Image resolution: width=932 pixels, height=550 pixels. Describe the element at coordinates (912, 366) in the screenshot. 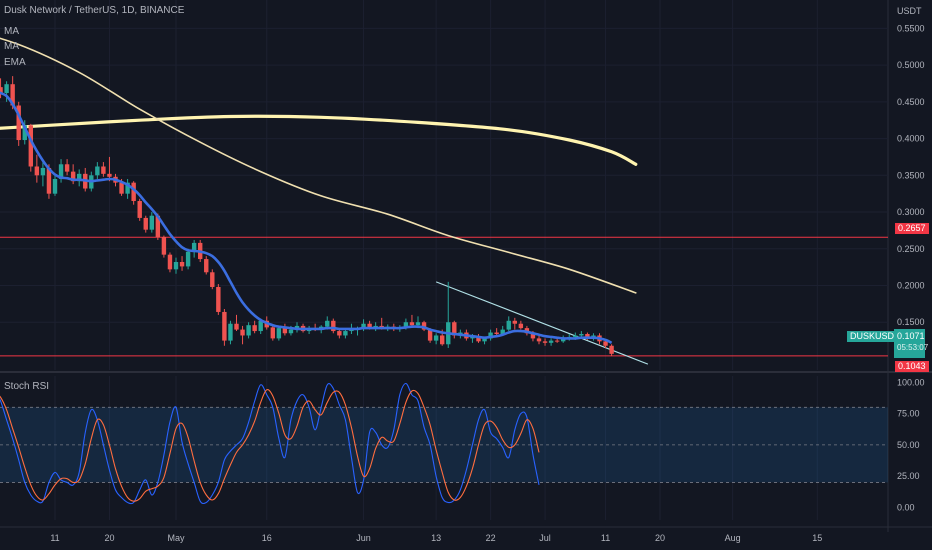

I see `level-low-tag: 0.1043` at that location.